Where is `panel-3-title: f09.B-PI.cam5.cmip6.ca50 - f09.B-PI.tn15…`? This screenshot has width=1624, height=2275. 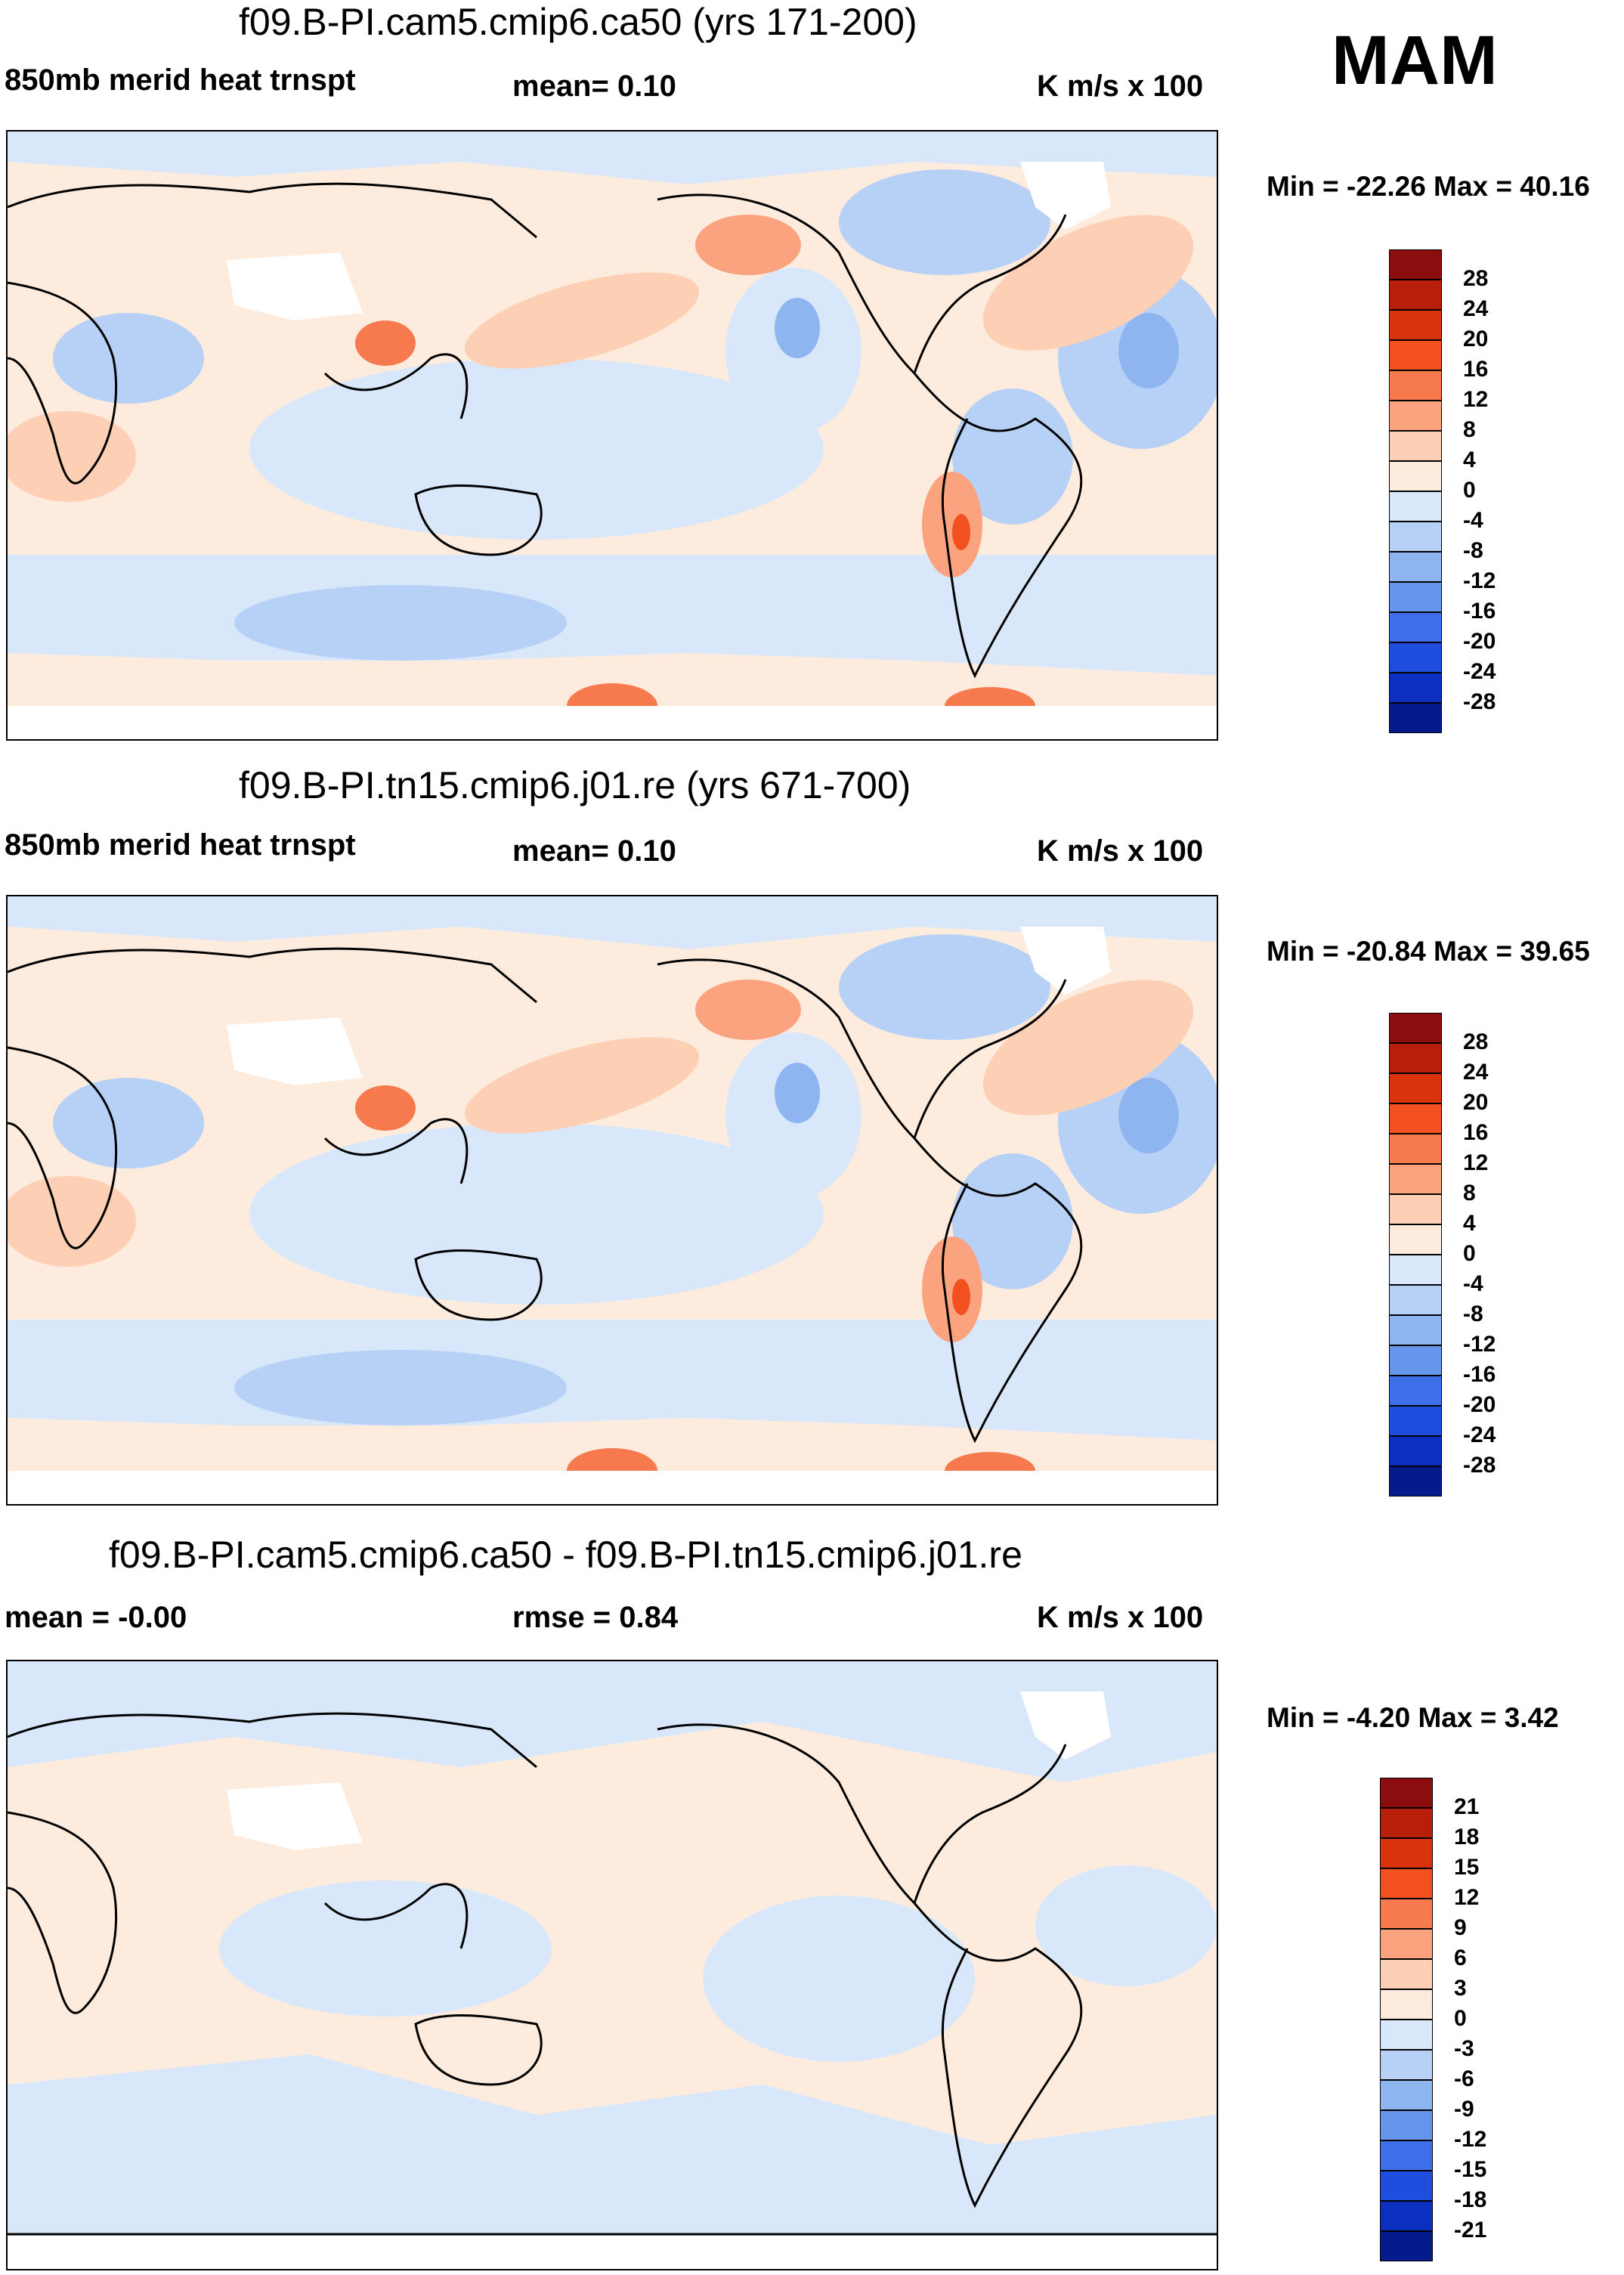 panel-3-title: f09.B-PI.cam5.cmip6.ca50 - f09.B-PI.tn15… is located at coordinates (565, 1555).